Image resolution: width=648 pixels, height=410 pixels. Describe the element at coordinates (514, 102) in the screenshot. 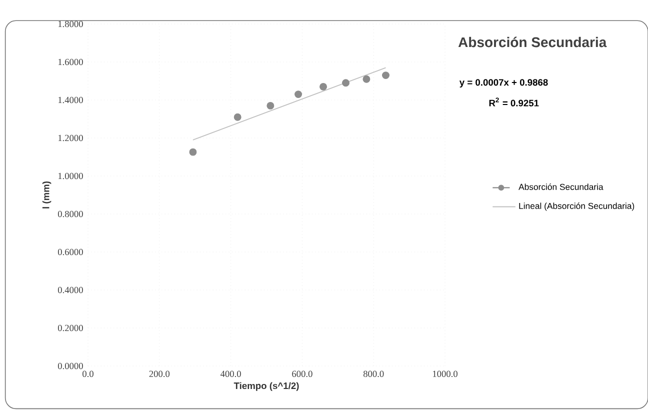

I see `text: R$^{2}$ = 0.9251` at that location.